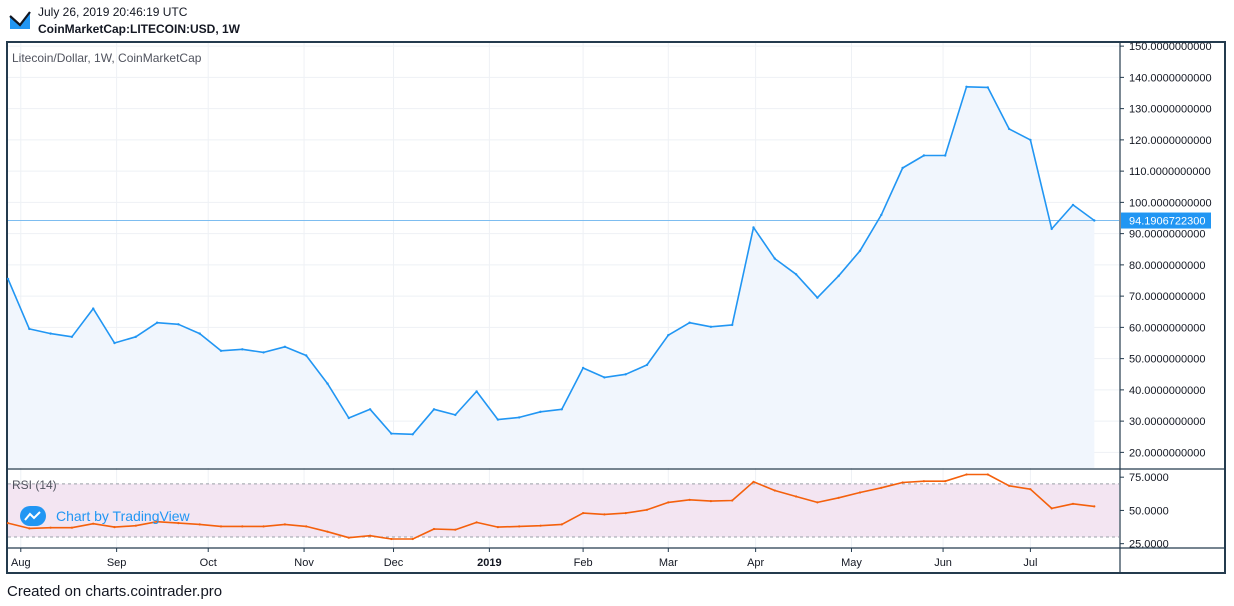  What do you see at coordinates (1170, 141) in the screenshot?
I see `y-tick-label: 120.0000000000` at bounding box center [1170, 141].